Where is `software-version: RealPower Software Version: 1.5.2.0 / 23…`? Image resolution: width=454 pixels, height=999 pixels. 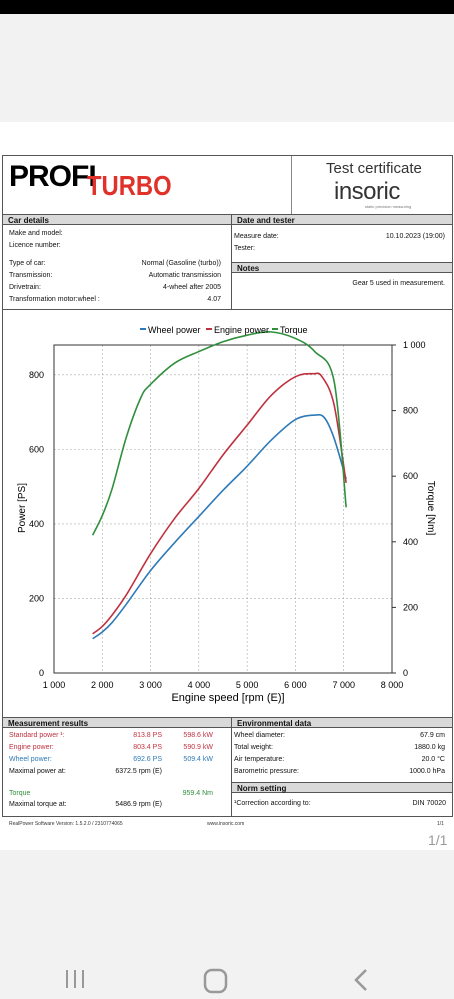
software-version: RealPower Software Version: 1.5.2.0 / 23… is located at coordinates (66, 824).